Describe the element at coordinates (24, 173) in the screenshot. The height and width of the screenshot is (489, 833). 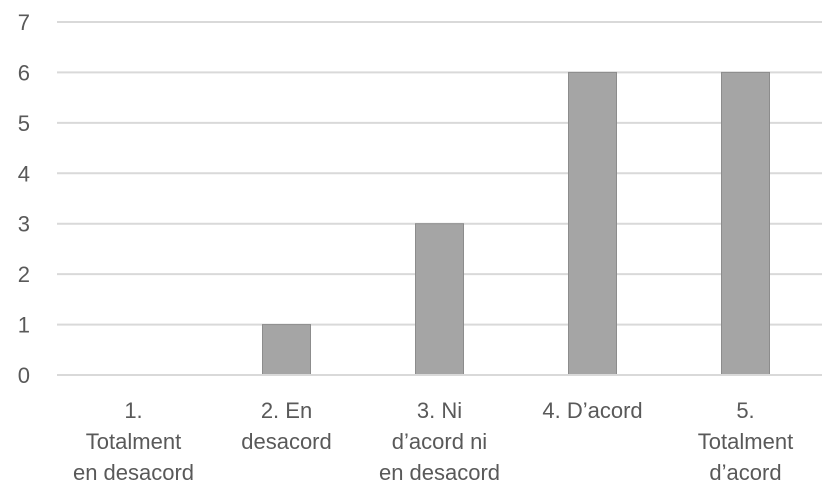
I see `y-tick-label: 4` at that location.